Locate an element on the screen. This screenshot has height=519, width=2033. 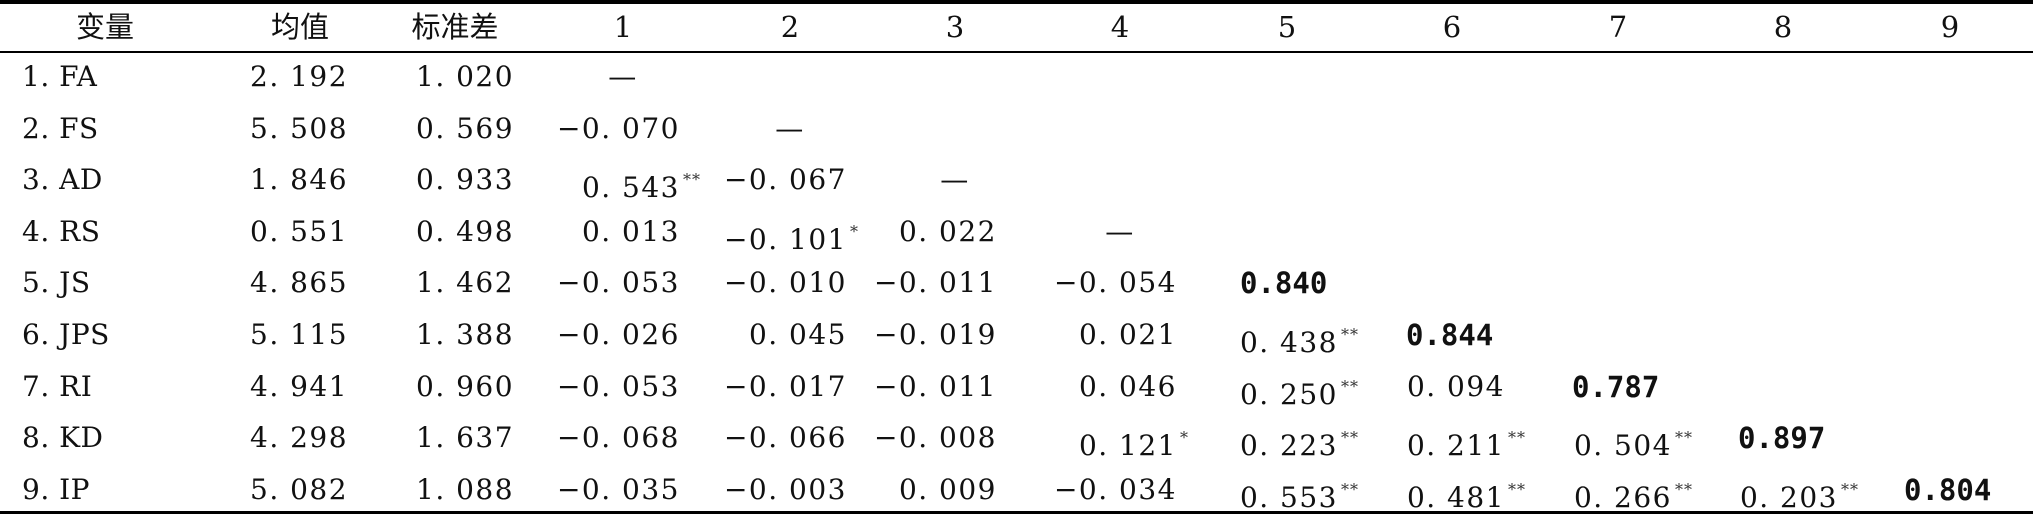
sd-value: 1. 388 is located at coordinates (465, 334).